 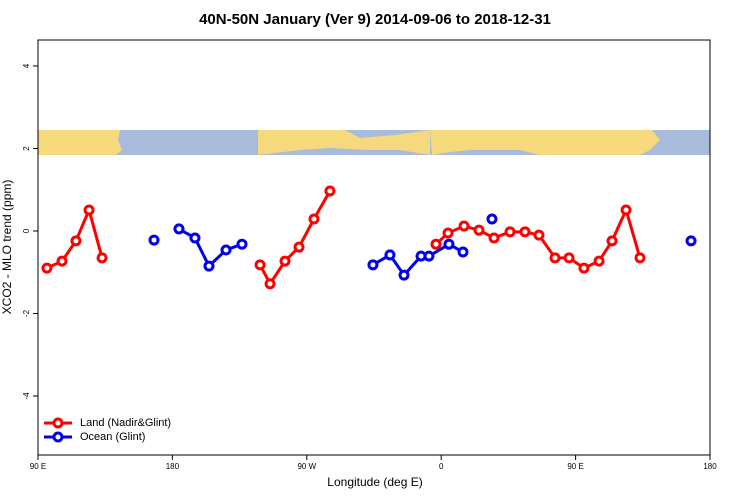 What do you see at coordinates (441, 466) in the screenshot?
I see `x-tick-label: 0` at bounding box center [441, 466].